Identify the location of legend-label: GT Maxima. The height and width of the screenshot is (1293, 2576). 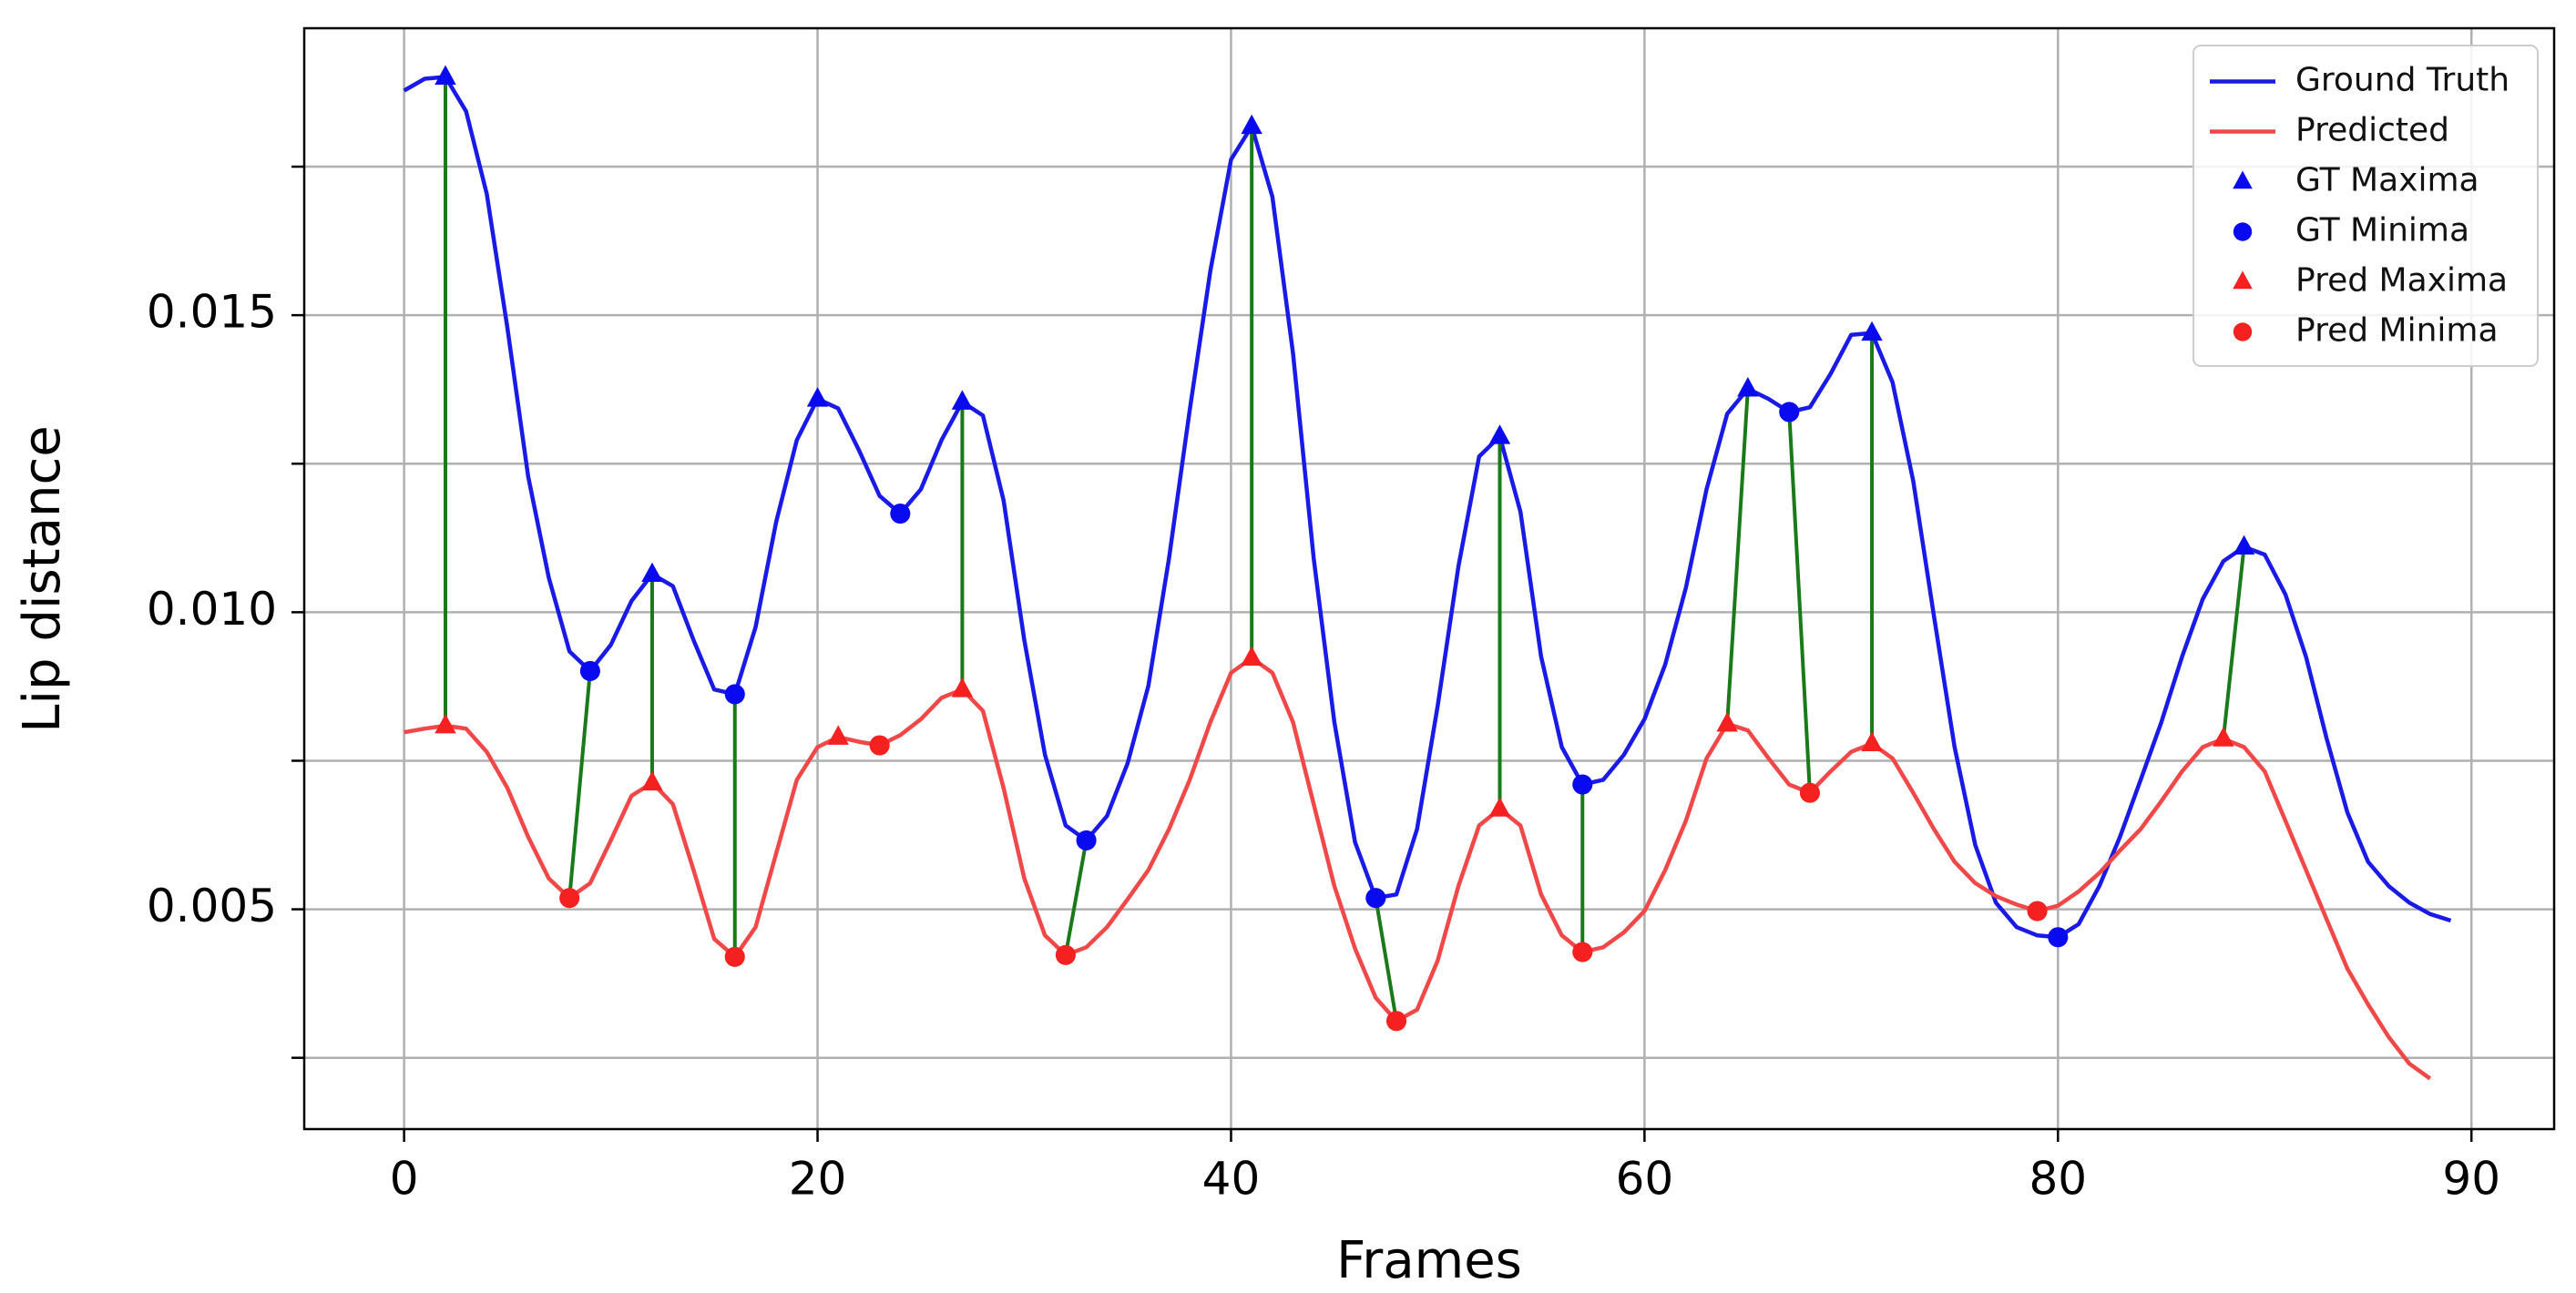
(2387, 181).